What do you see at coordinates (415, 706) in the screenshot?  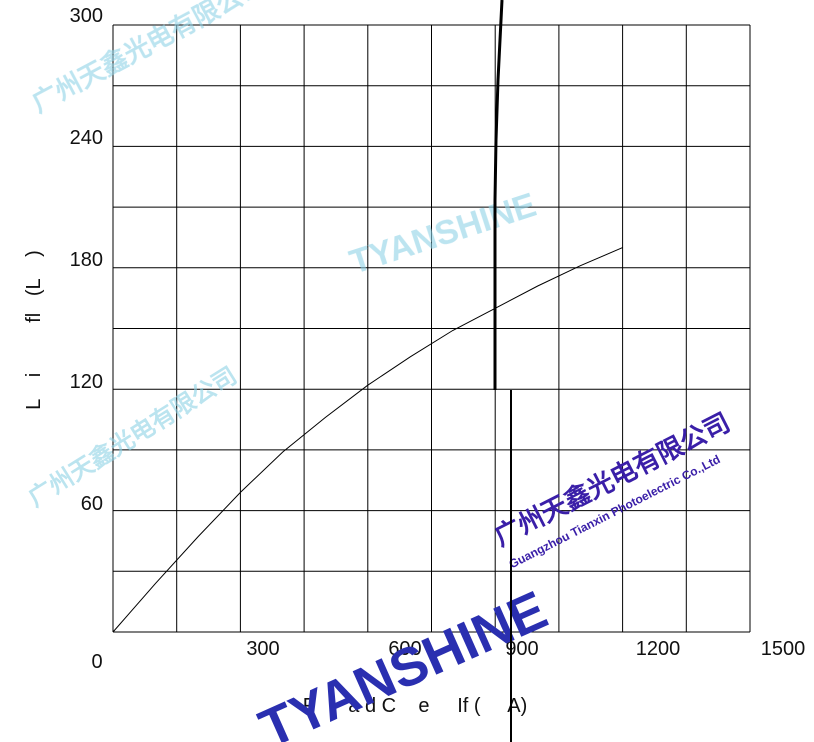 I see `x-axis-label: F a d C e If ( A)` at bounding box center [415, 706].